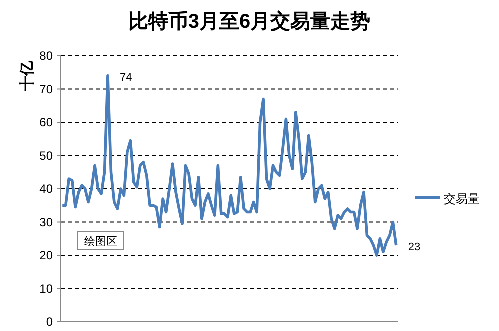  Describe the element at coordinates (46, 222) in the screenshot. I see `ytick: 30` at that location.